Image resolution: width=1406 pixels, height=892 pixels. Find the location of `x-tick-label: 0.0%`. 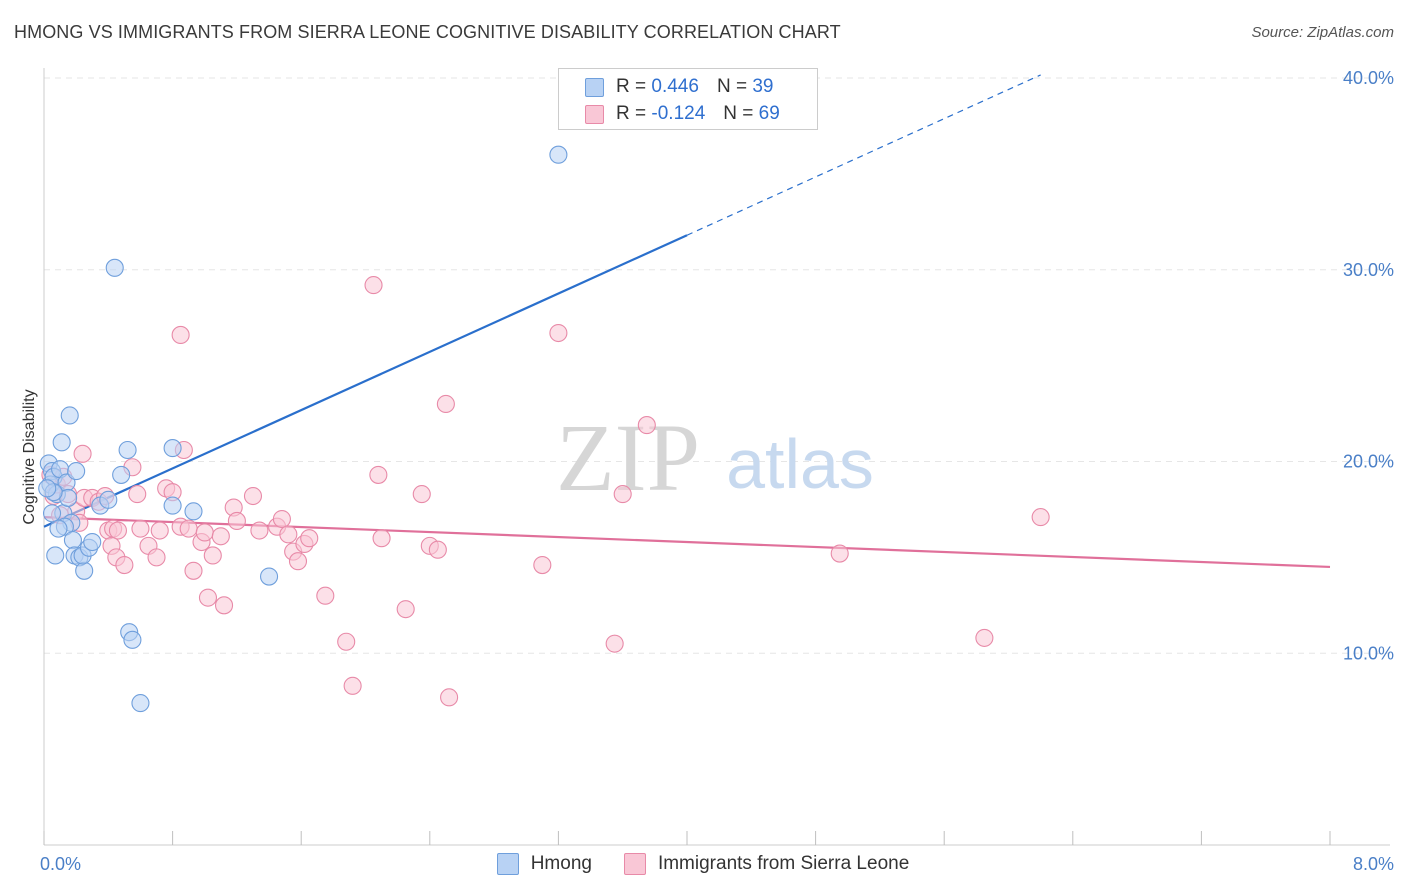

x-tick-label: 0.0% is located at coordinates (60, 864).